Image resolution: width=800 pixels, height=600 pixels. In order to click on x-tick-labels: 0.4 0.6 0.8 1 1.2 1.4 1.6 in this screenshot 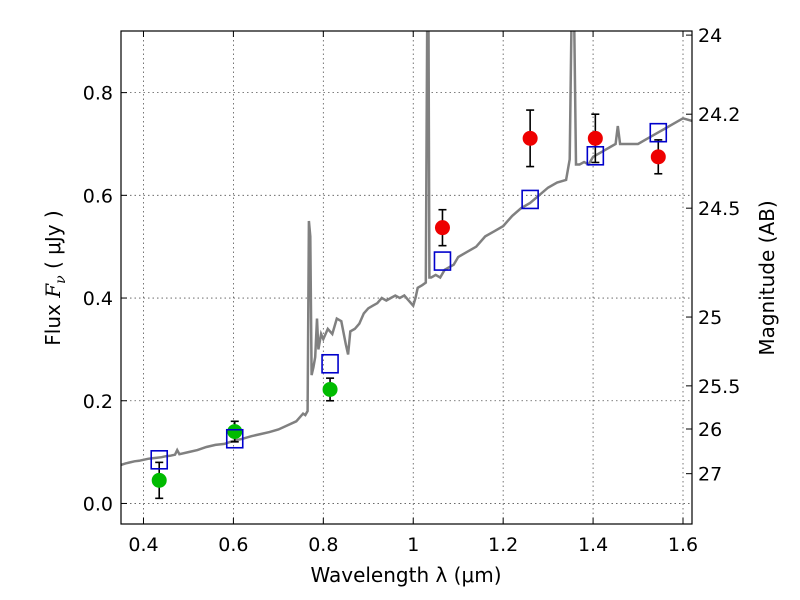, I will do `click(413, 545)`.